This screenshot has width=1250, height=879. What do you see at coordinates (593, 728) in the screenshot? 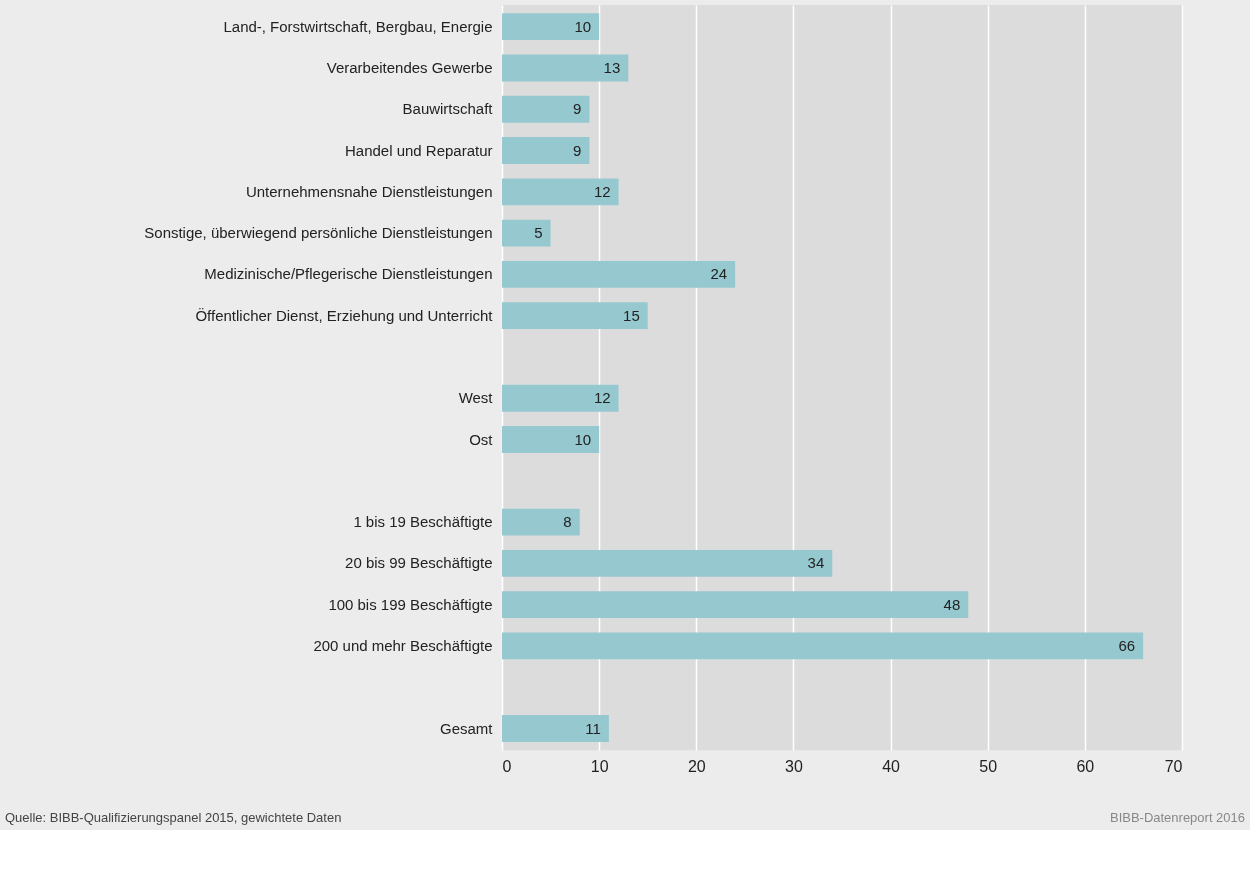
I see `data-label: 11` at bounding box center [593, 728].